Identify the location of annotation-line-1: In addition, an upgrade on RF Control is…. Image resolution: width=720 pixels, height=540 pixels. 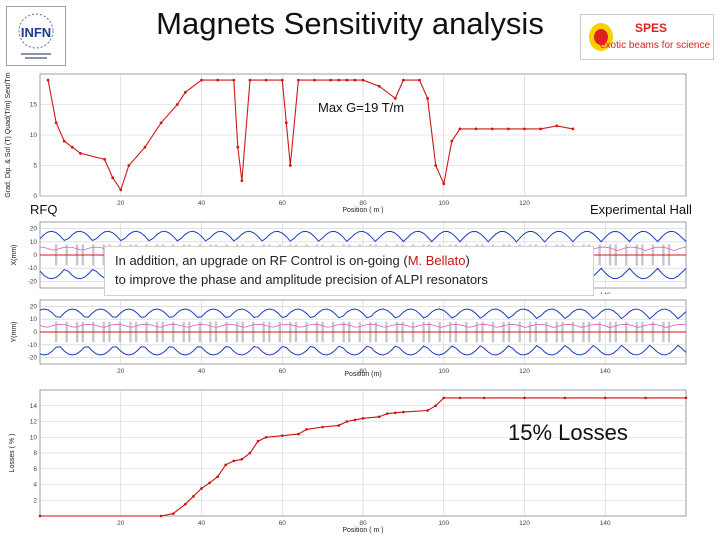
(349, 260).